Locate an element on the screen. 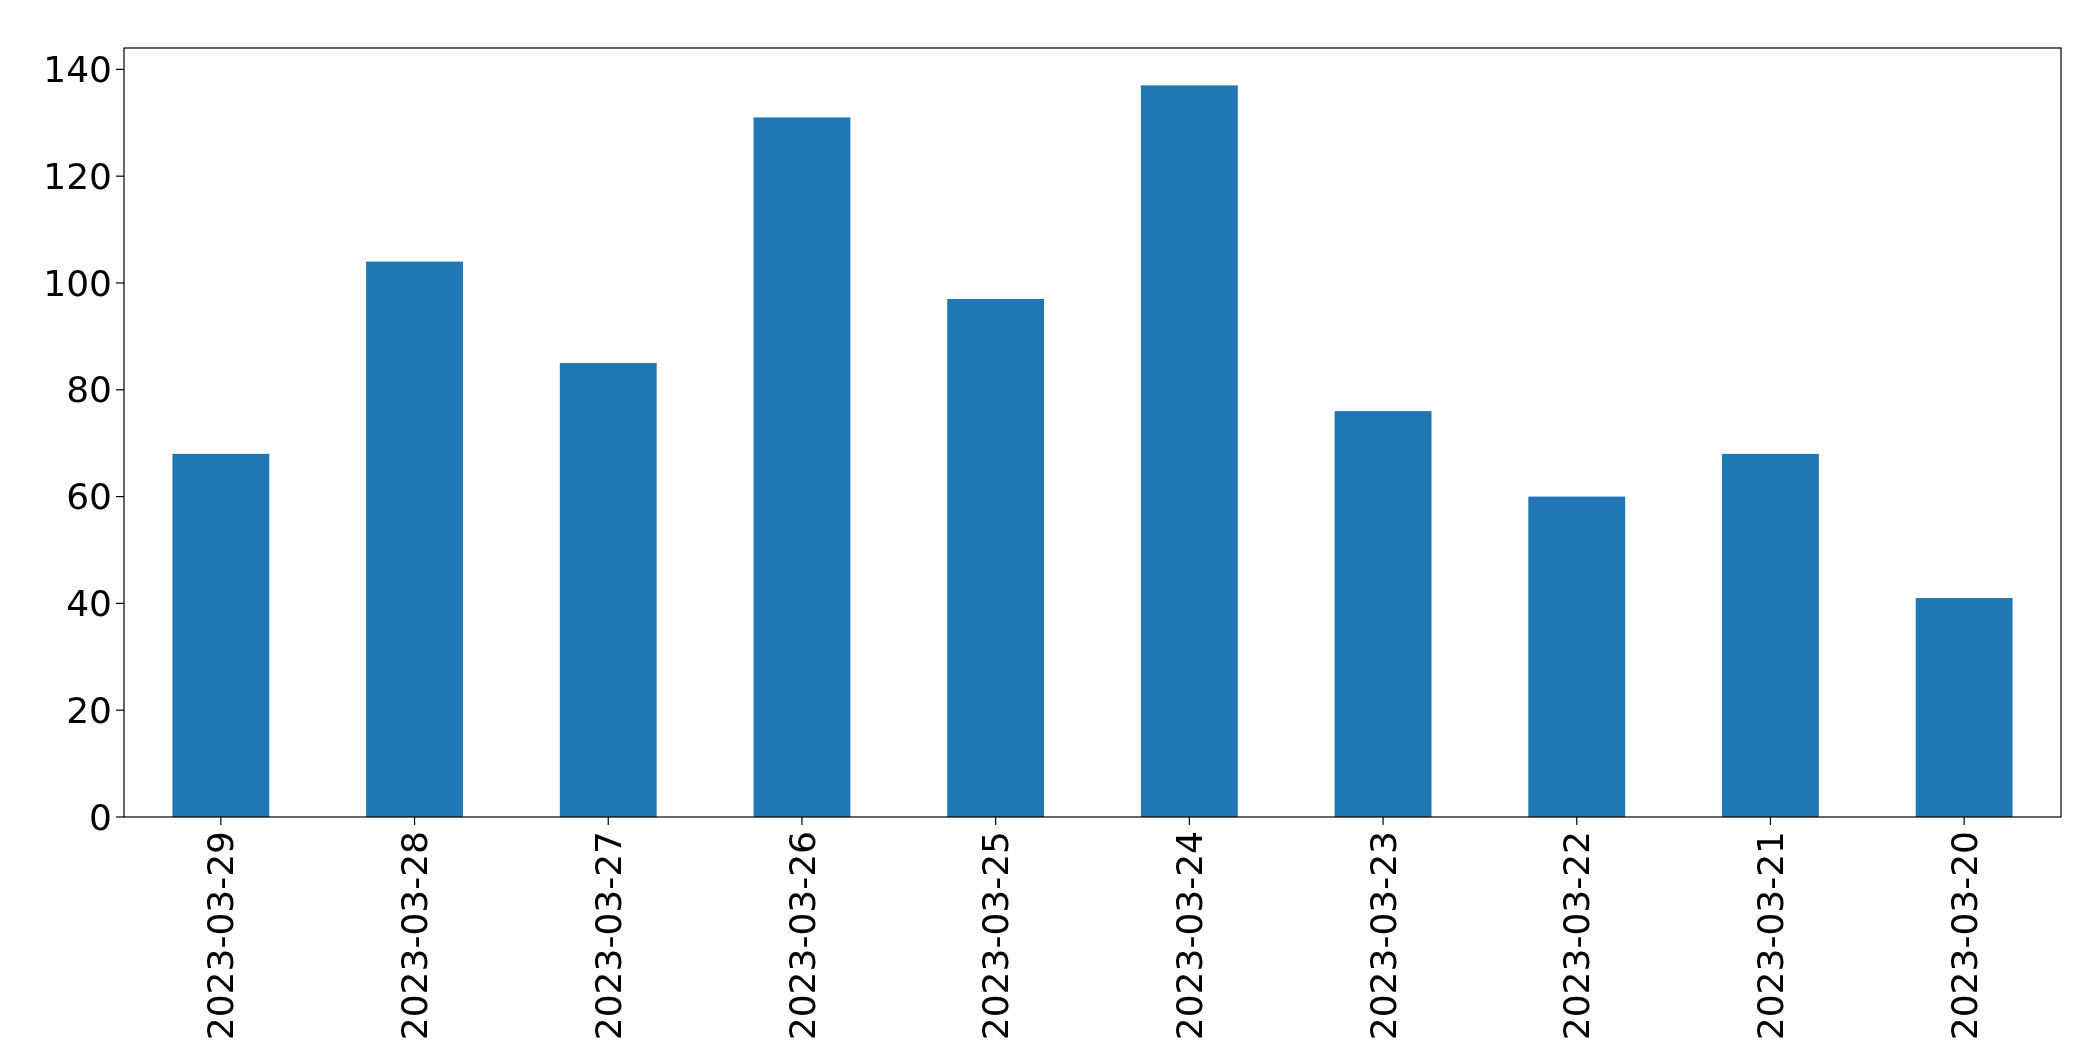 Image resolution: width=2093 pixels, height=1061 pixels. y-tick-label: 100 is located at coordinates (77, 283).